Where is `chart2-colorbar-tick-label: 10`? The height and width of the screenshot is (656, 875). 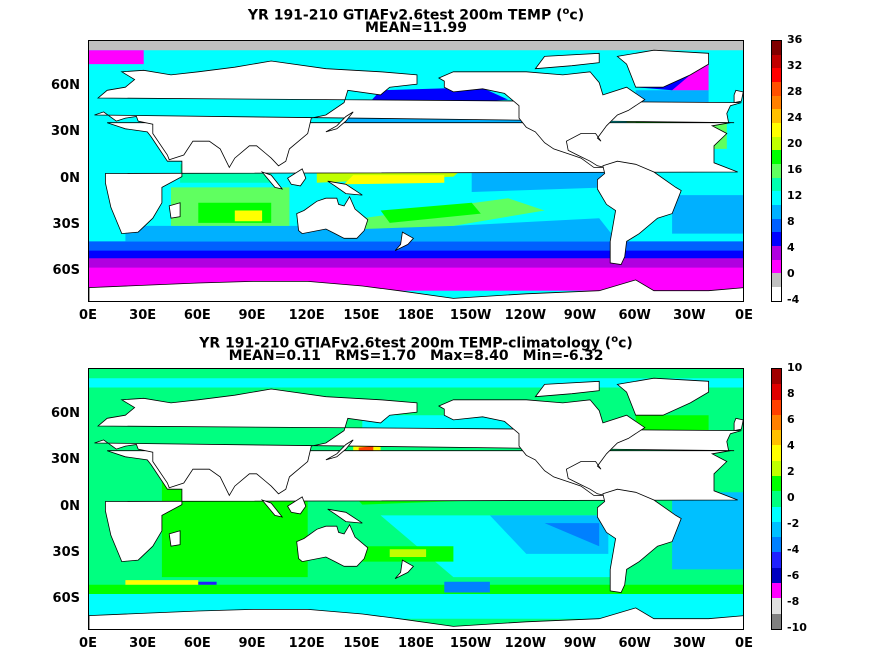 chart2-colorbar-tick-label: 10 is located at coordinates (795, 367).